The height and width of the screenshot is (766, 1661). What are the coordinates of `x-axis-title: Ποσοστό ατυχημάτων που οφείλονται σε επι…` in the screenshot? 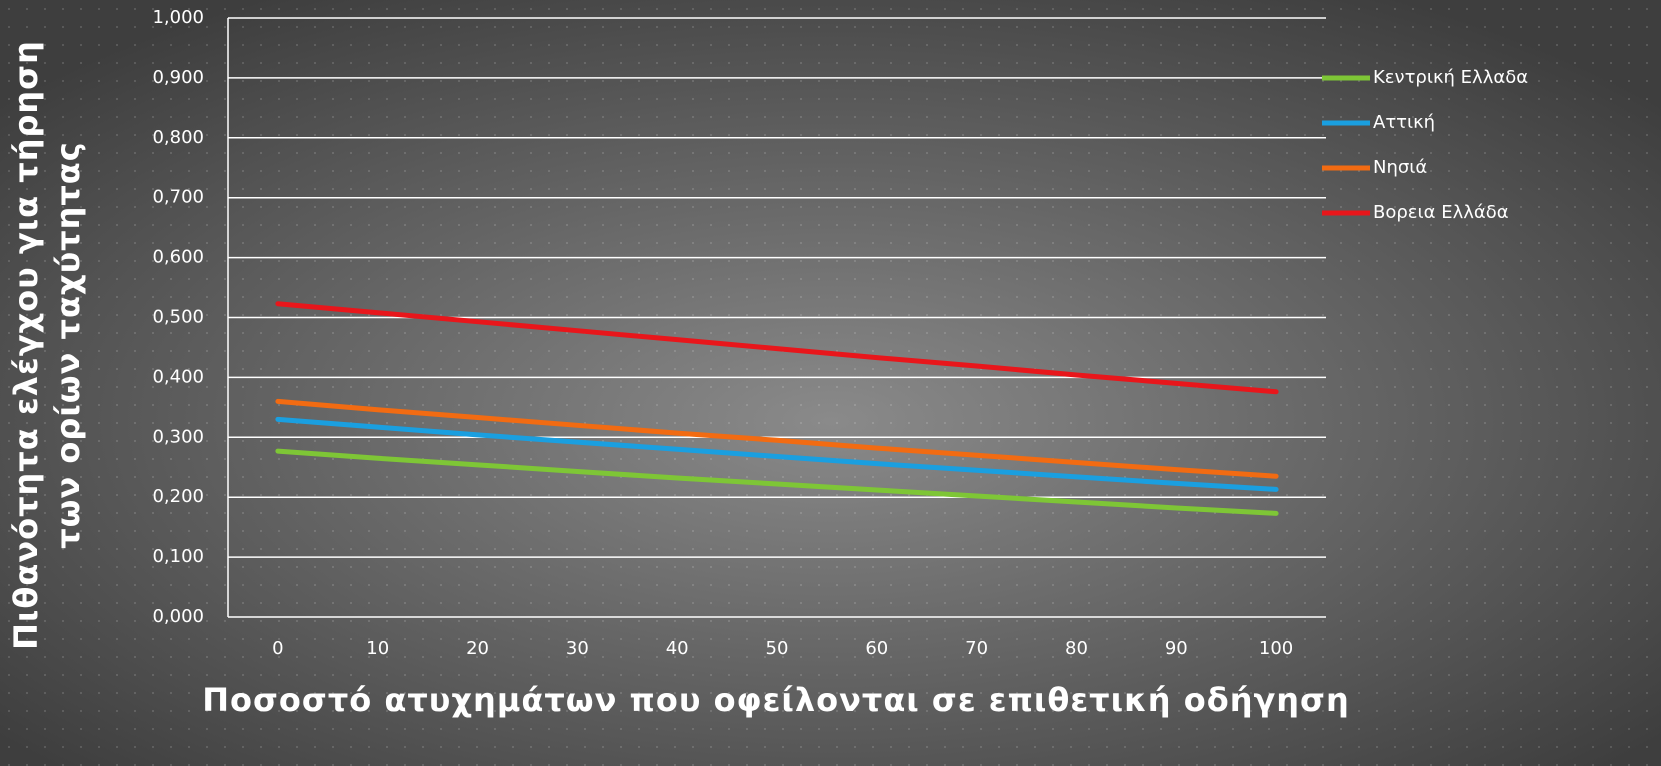 It's located at (776, 700).